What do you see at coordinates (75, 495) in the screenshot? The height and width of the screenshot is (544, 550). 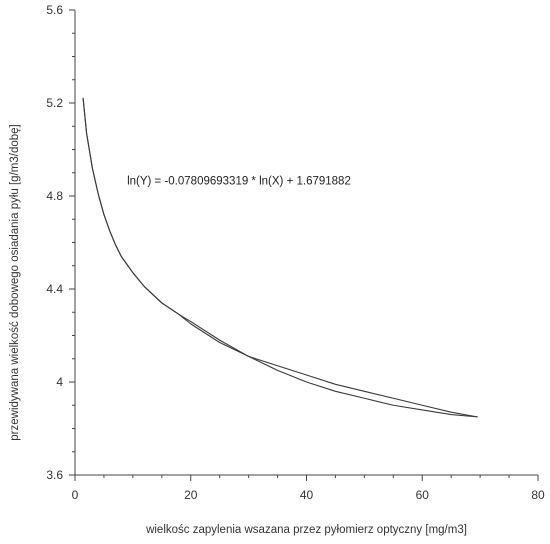 I see `x-tick-label: 0` at bounding box center [75, 495].